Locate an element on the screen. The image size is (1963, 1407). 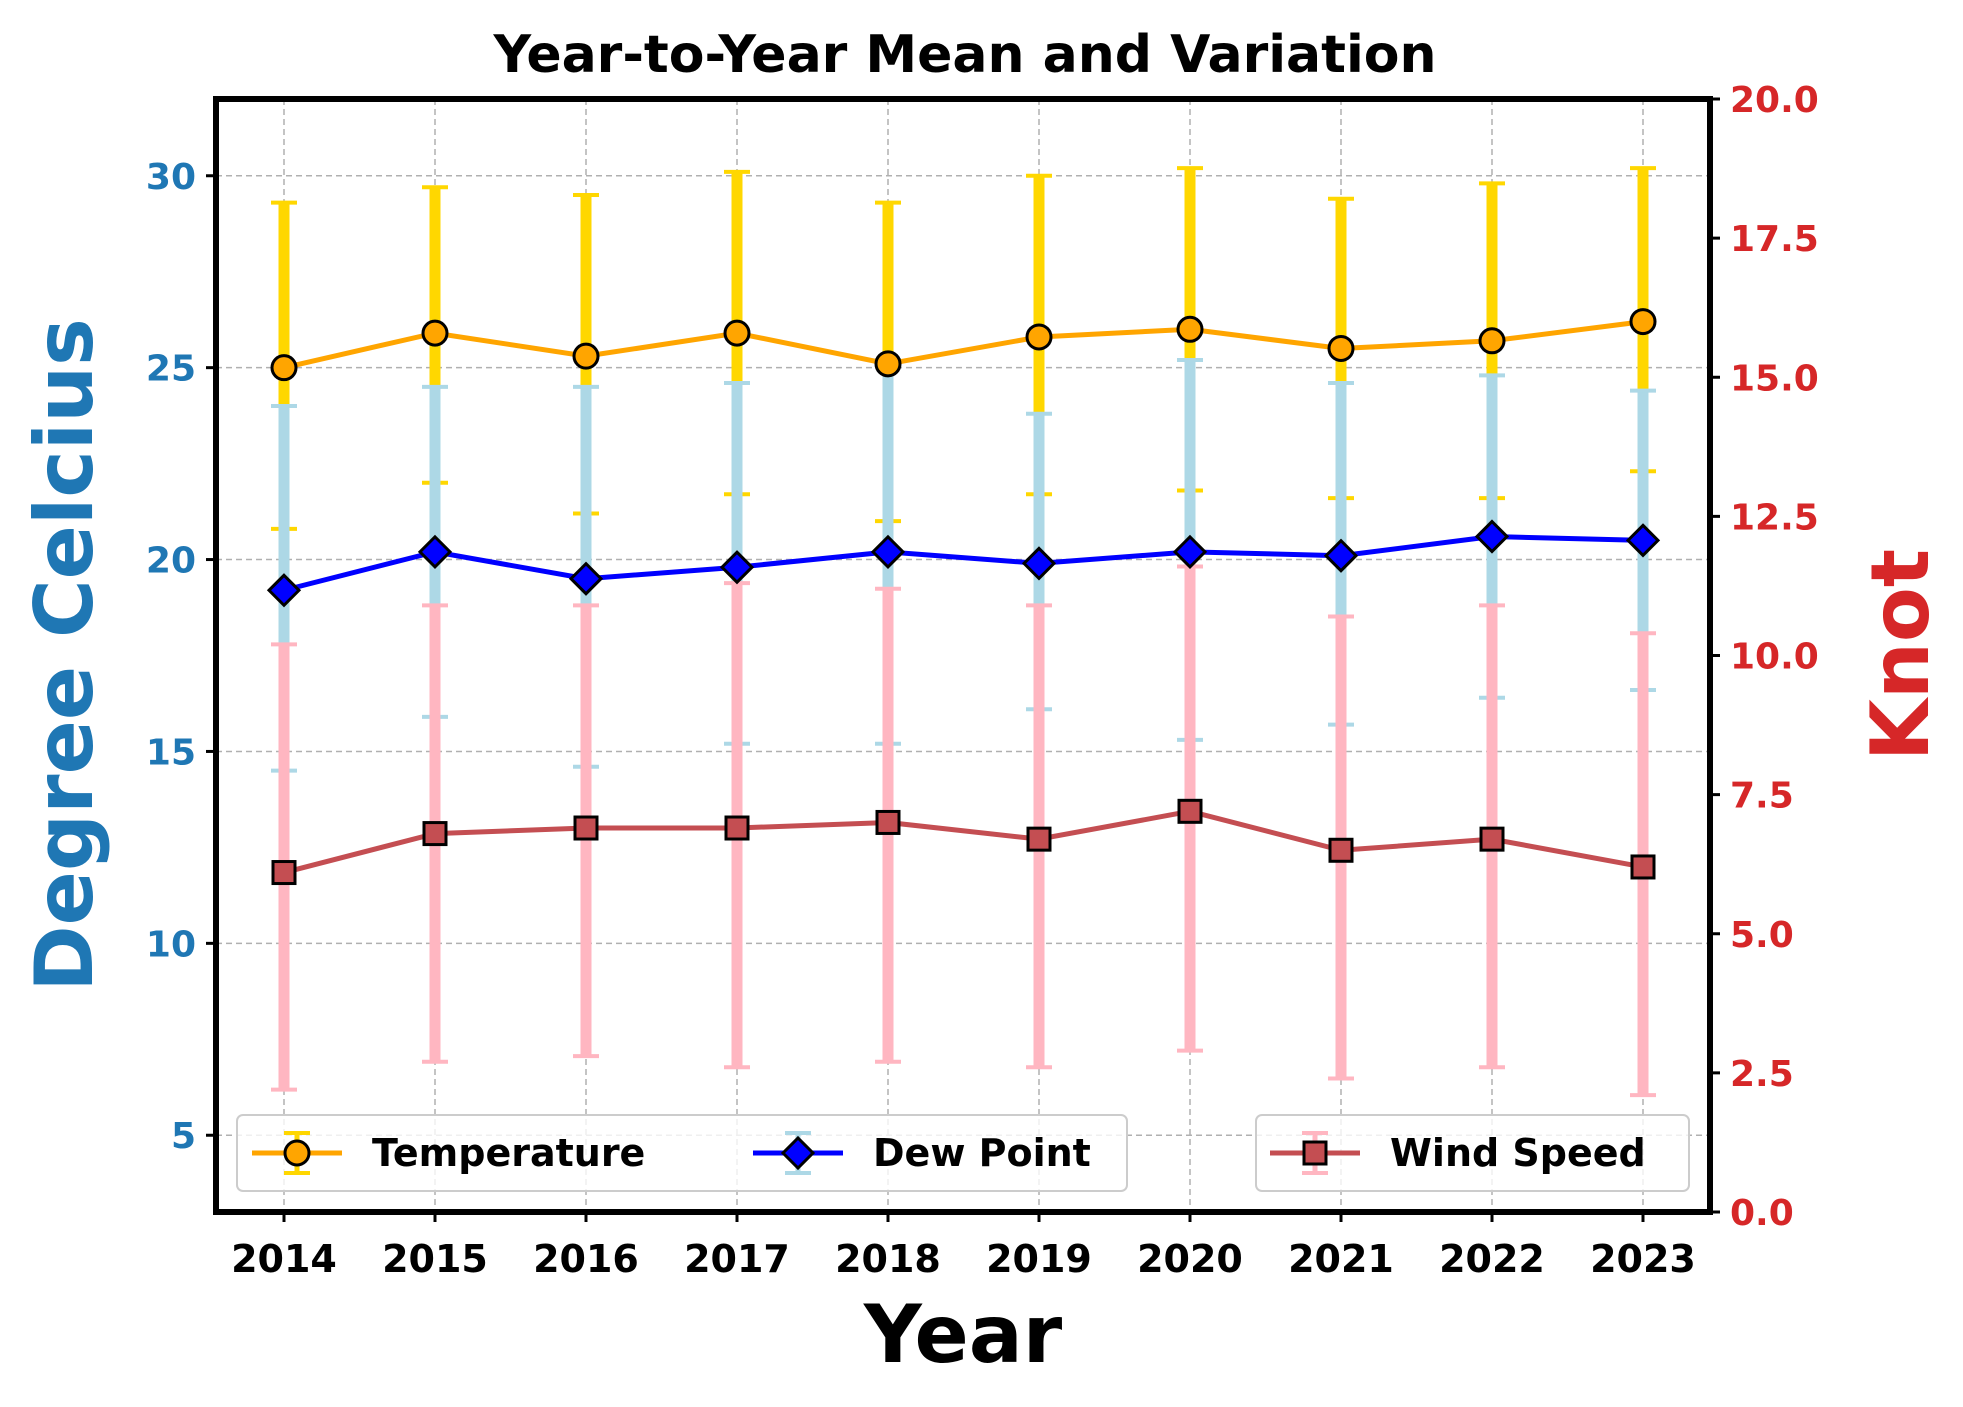
x-axis-label: Year is located at coordinates (963, 1334).